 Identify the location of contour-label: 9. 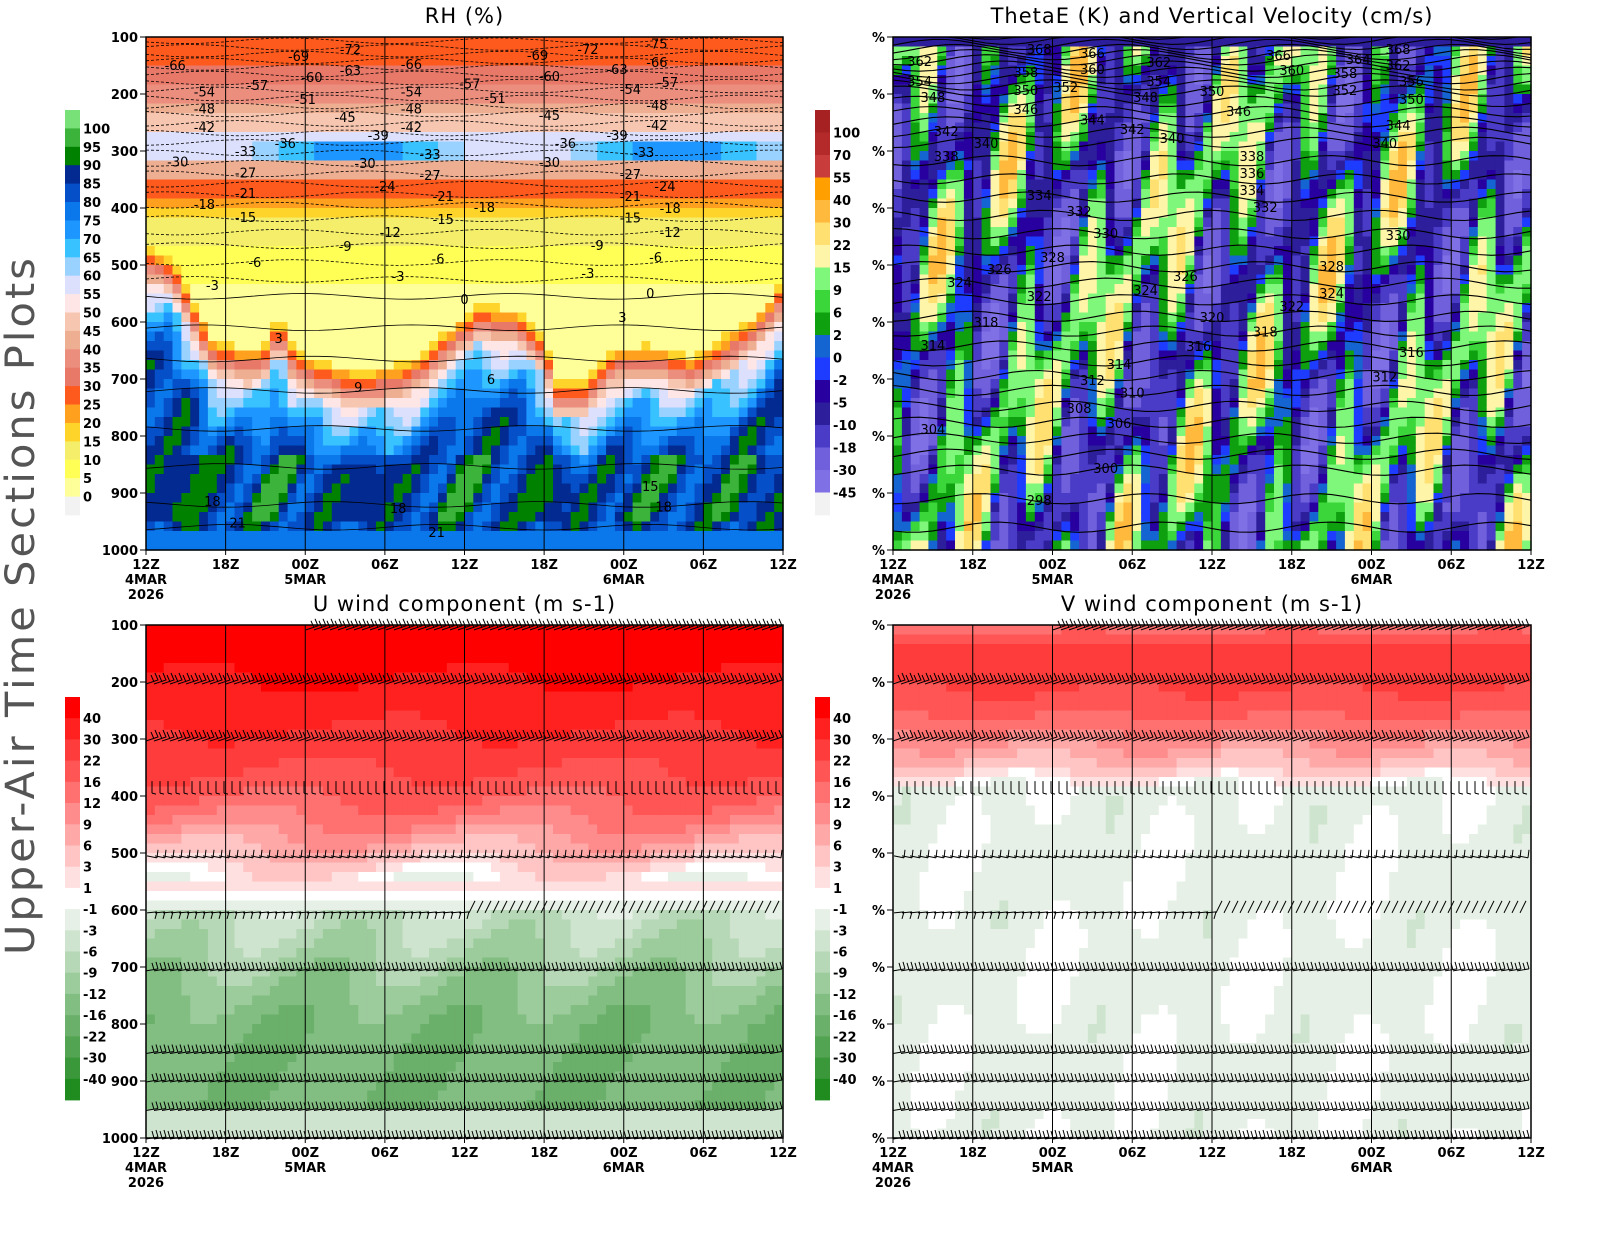
(358, 388).